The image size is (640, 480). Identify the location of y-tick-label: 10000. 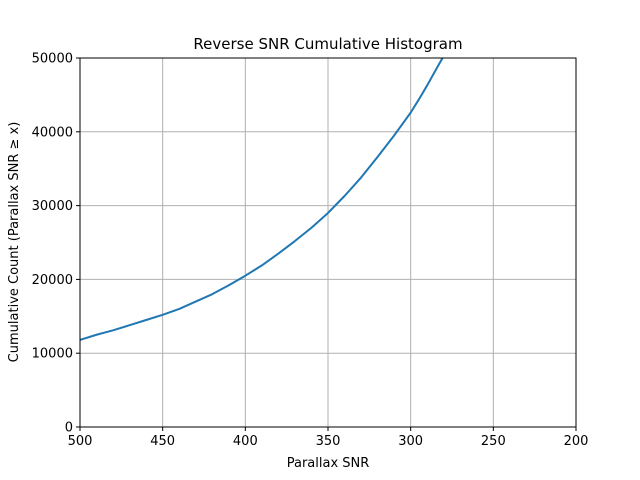
(52, 354).